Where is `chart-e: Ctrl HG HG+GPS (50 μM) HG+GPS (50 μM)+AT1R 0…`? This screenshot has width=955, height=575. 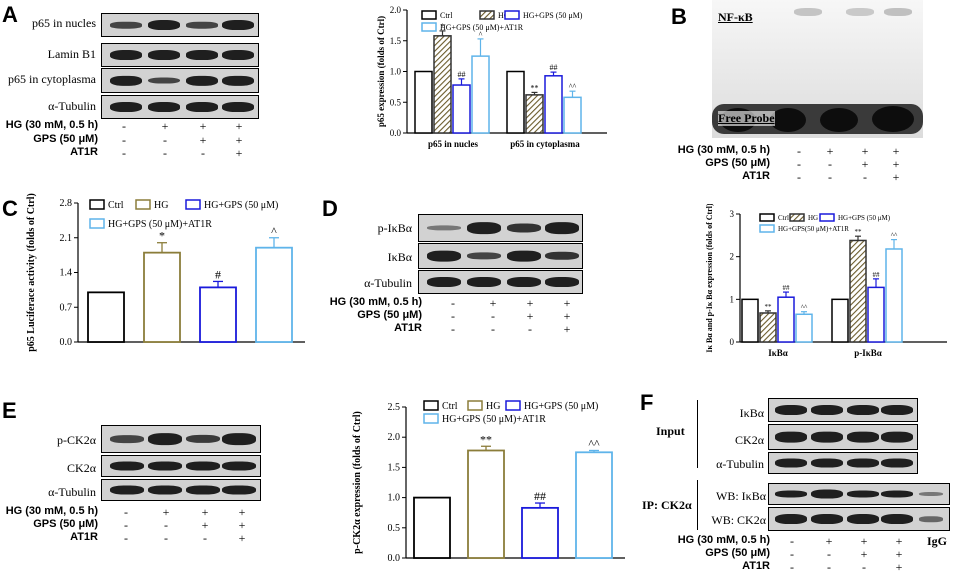 chart-e: Ctrl HG HG+GPS (50 μM) HG+GPS (50 μM)+AT1R 0… is located at coordinates (488, 482).